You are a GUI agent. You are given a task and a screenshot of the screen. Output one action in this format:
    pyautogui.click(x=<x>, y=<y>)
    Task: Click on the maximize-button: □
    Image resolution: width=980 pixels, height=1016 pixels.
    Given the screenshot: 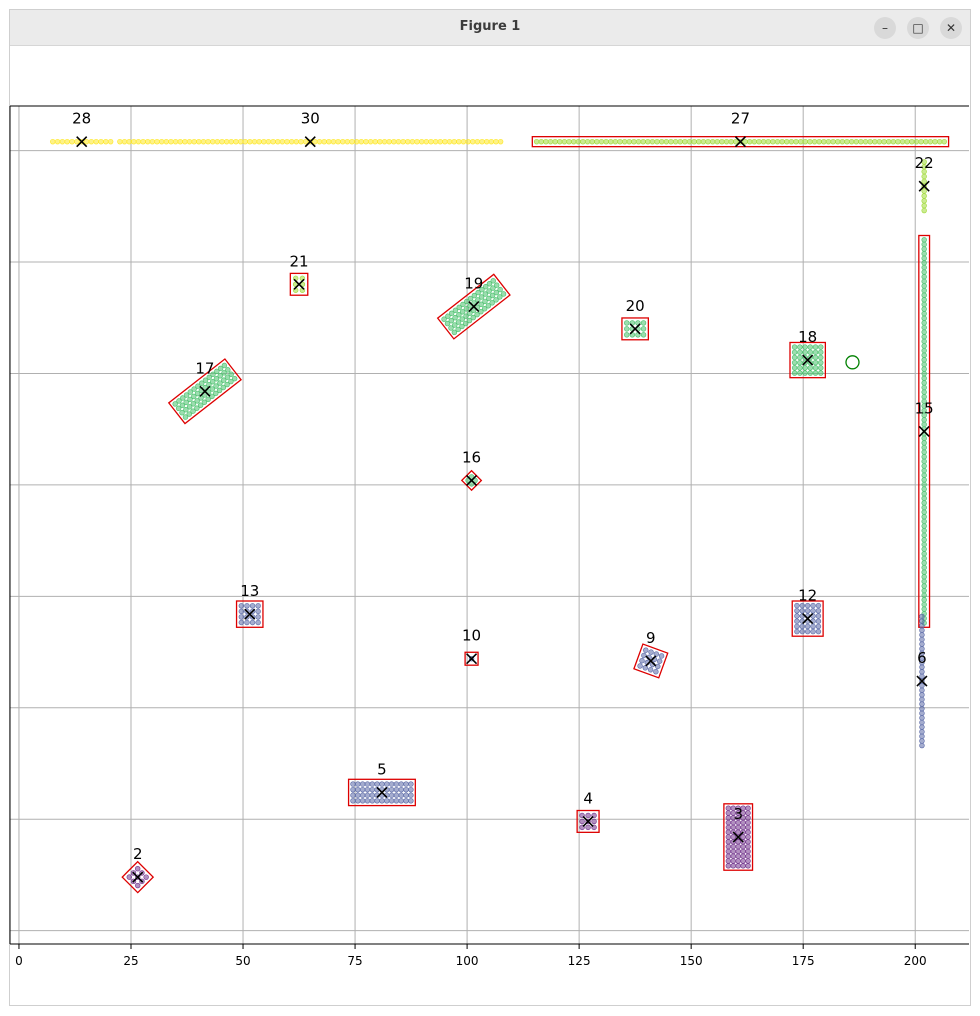 What is the action you would take?
    pyautogui.click(x=918, y=28)
    